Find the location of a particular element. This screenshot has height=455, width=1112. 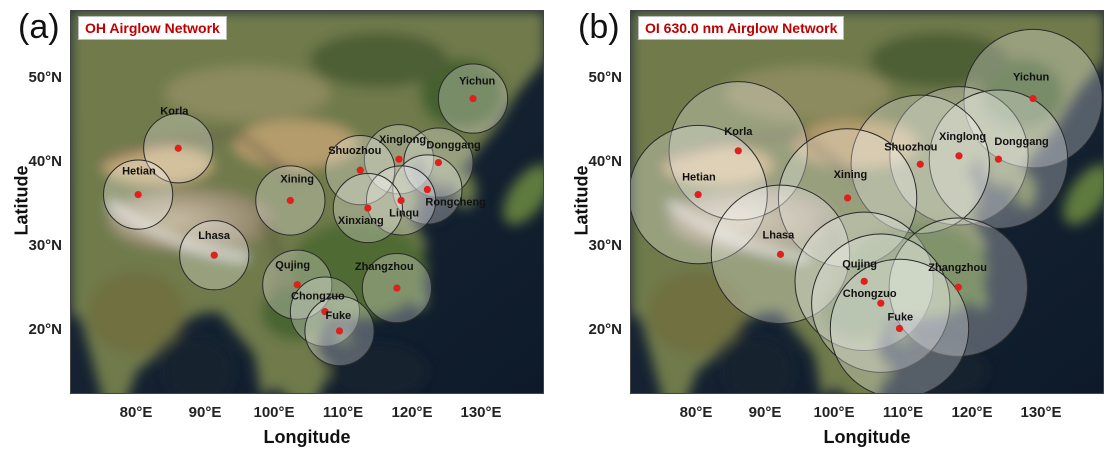

station-label-xinxiang: Xinxiang is located at coordinates (361, 221).